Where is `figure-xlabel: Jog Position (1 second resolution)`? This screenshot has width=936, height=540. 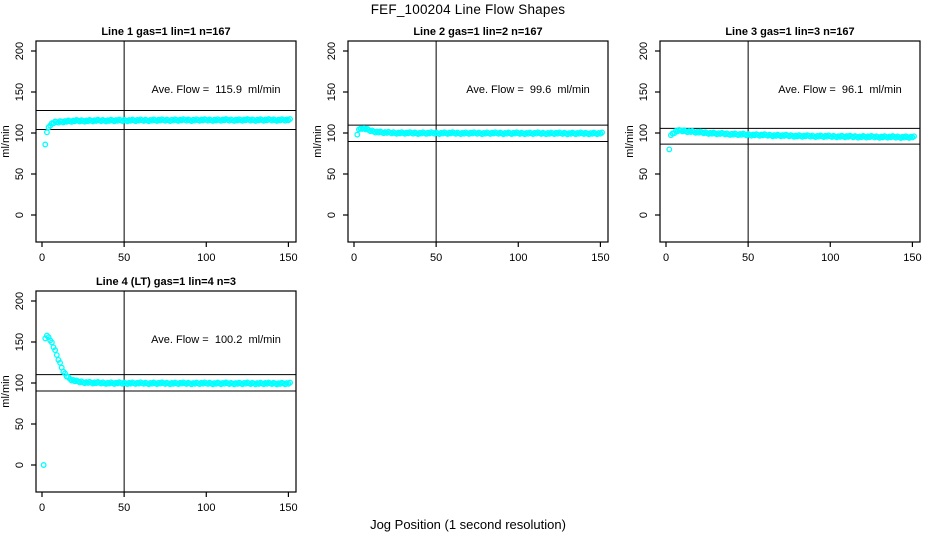 figure-xlabel: Jog Position (1 second resolution) is located at coordinates (468, 524).